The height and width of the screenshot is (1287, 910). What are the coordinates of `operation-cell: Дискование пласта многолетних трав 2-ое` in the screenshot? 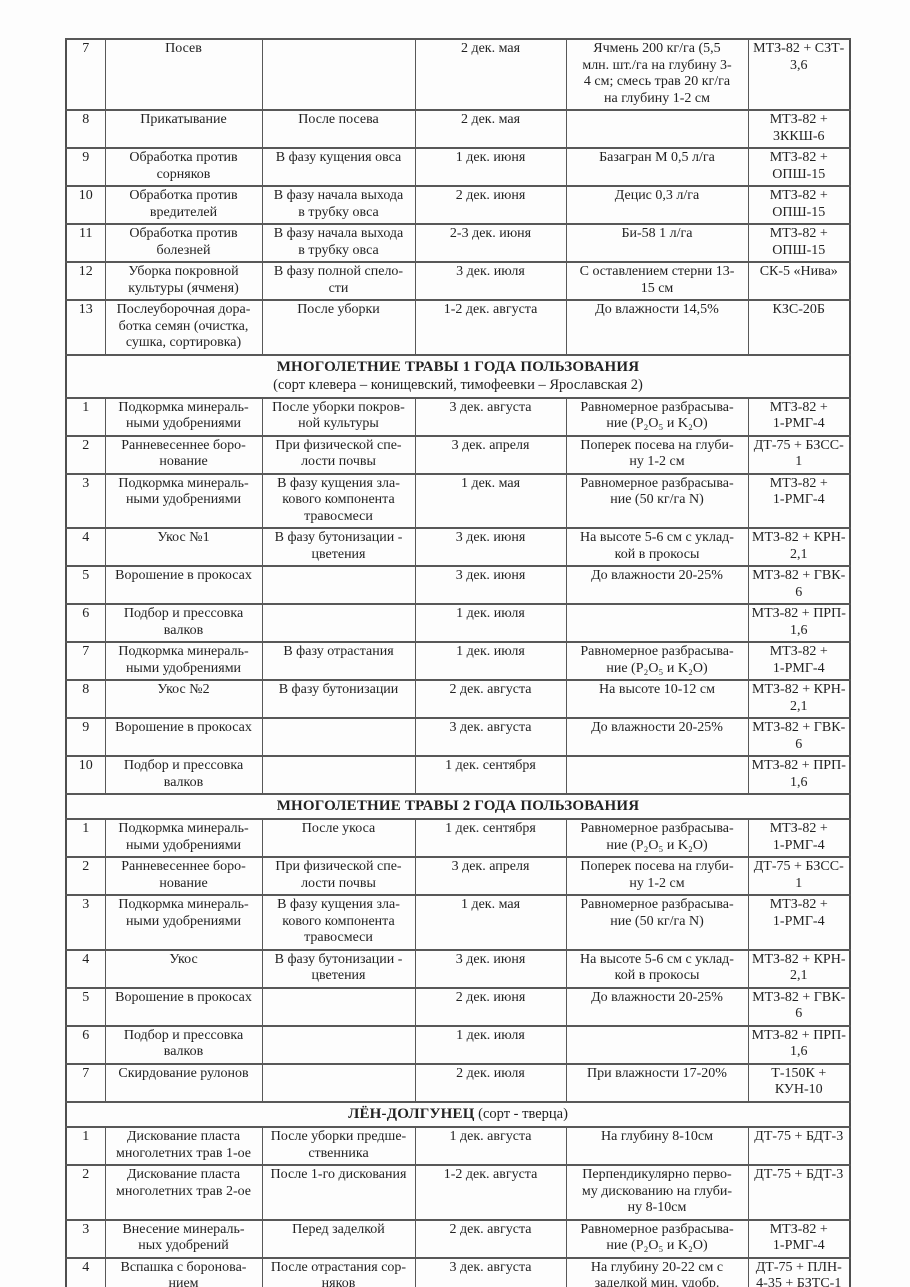 It's located at (183, 1192).